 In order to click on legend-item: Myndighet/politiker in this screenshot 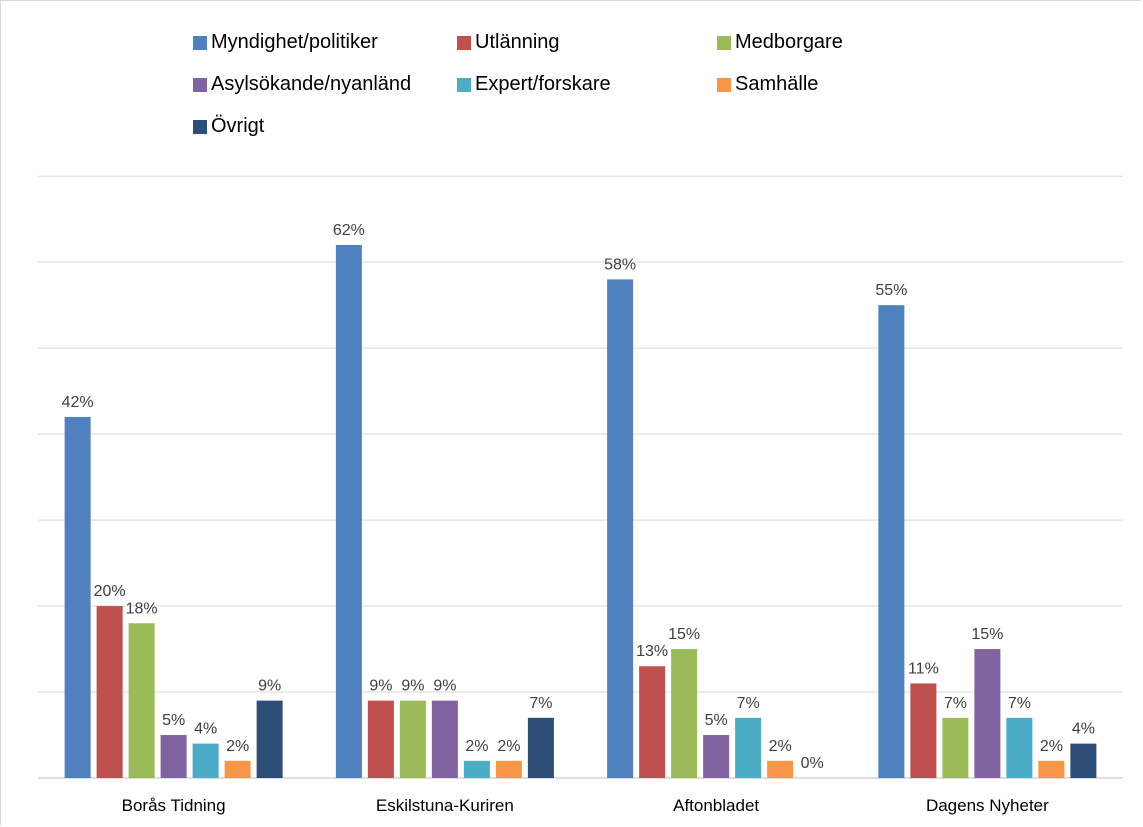, I will do `click(285, 42)`.